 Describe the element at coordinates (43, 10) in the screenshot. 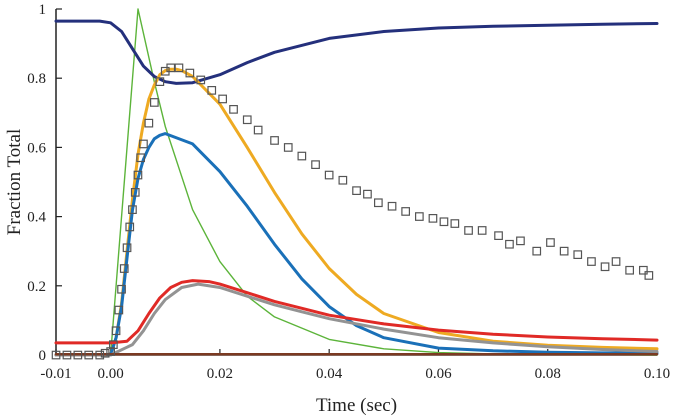

I see `y-tick-label: 1` at that location.